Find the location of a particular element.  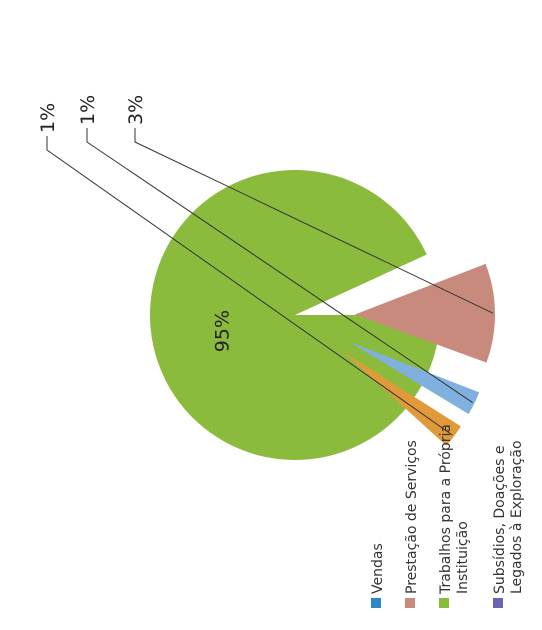

data-label-trabalhos-para-a-propria-instituicao: 95% is located at coordinates (222, 331).